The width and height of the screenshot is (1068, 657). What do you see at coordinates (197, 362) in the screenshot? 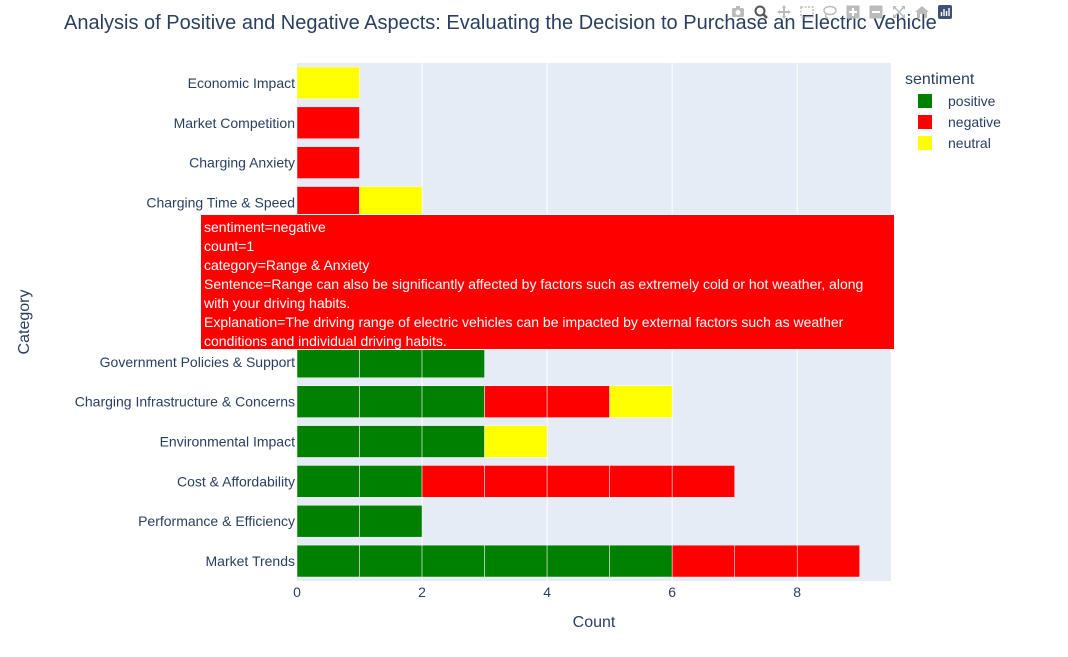
I see `y-tick-label: Government Policies & Support` at bounding box center [197, 362].